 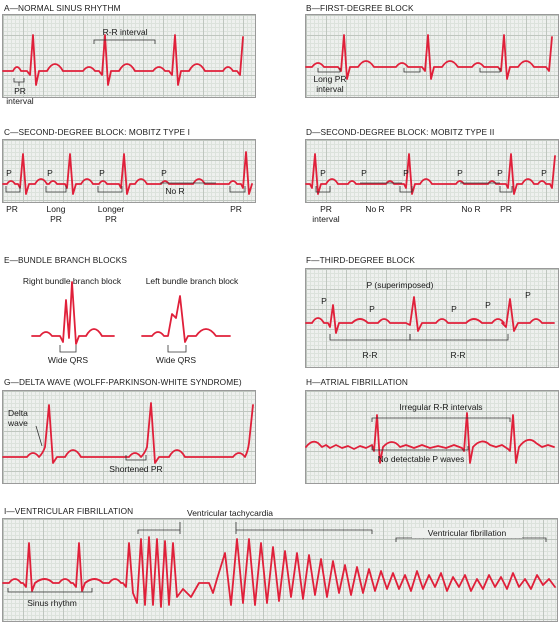 I want to click on panel-h-title: H—ATRIAL FIBRILLATION, so click(x=357, y=382).